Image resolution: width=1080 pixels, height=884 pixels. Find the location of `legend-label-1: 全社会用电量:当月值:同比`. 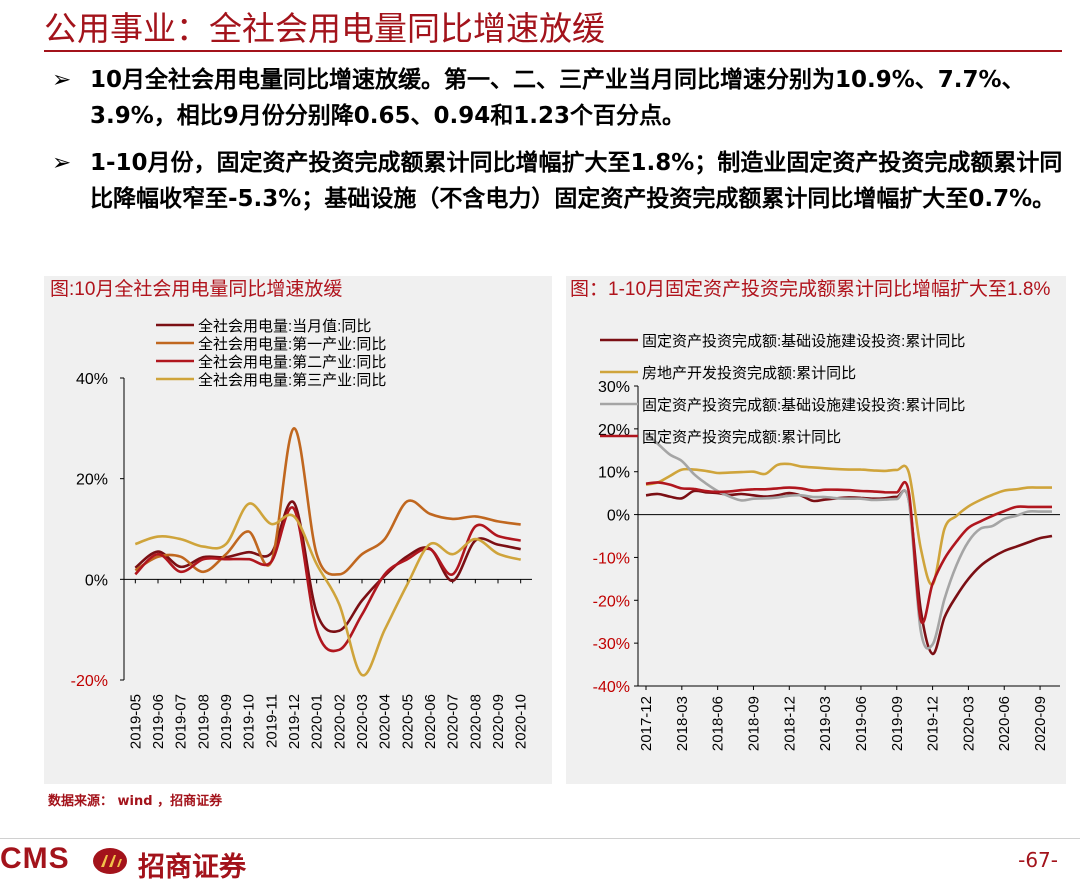

legend-label-1: 全社会用电量:当月值:同比 is located at coordinates (284, 326).